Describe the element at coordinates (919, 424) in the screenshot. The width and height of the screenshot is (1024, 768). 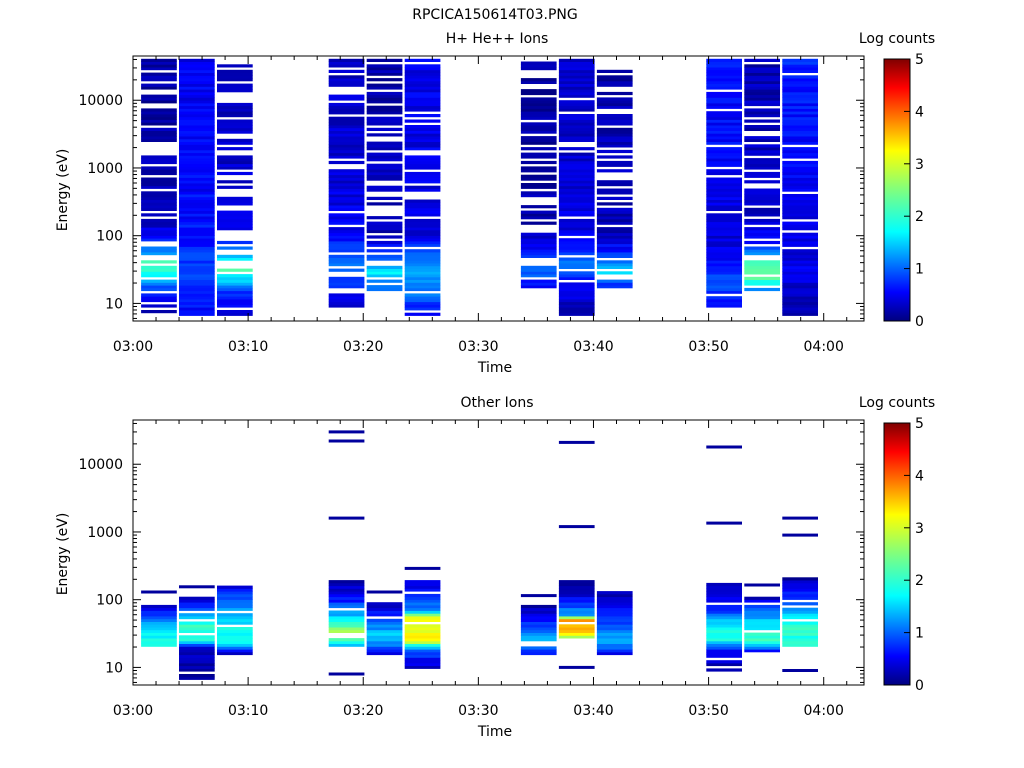
I see `colorbar-tick-label: 5` at that location.